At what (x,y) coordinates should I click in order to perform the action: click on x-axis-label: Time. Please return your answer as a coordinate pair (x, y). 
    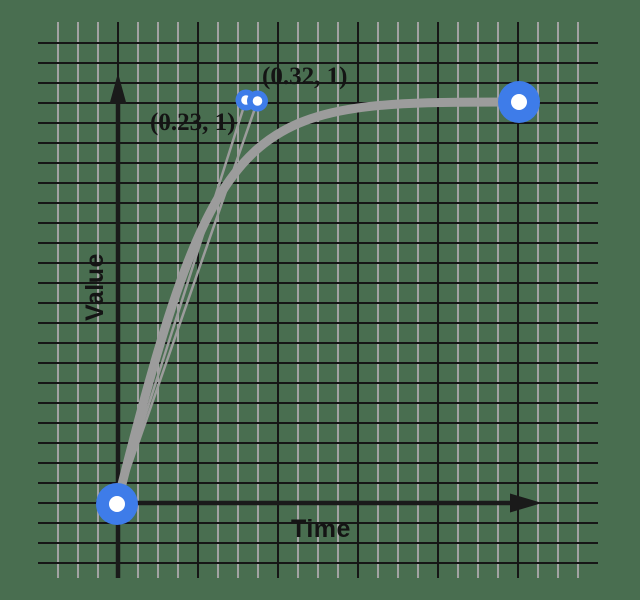
    Looking at the image, I should click on (321, 529).